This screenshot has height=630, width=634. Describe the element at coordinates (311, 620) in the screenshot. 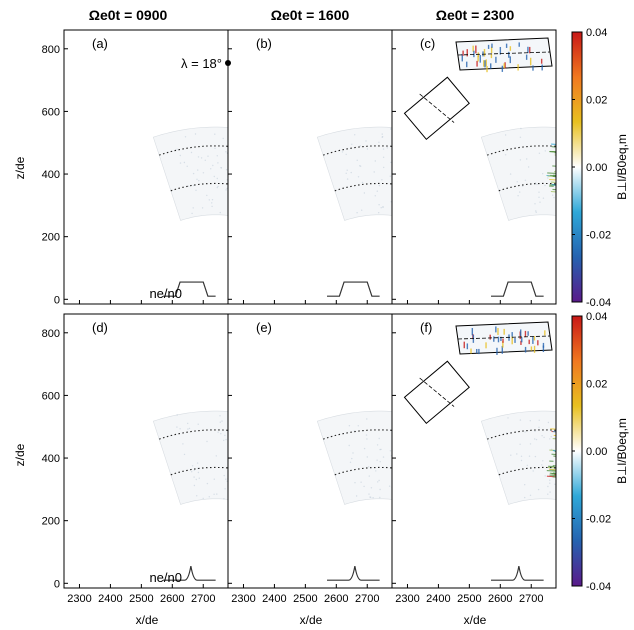

I see `x-axis-label-2: x/de` at that location.